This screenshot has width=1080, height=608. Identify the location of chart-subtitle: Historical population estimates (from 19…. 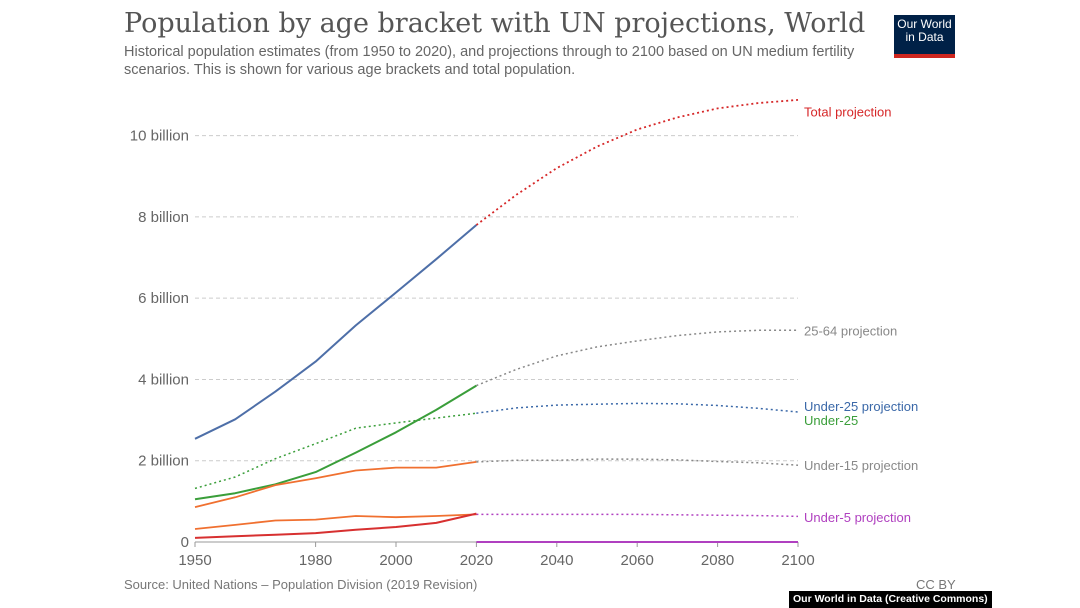
(489, 61).